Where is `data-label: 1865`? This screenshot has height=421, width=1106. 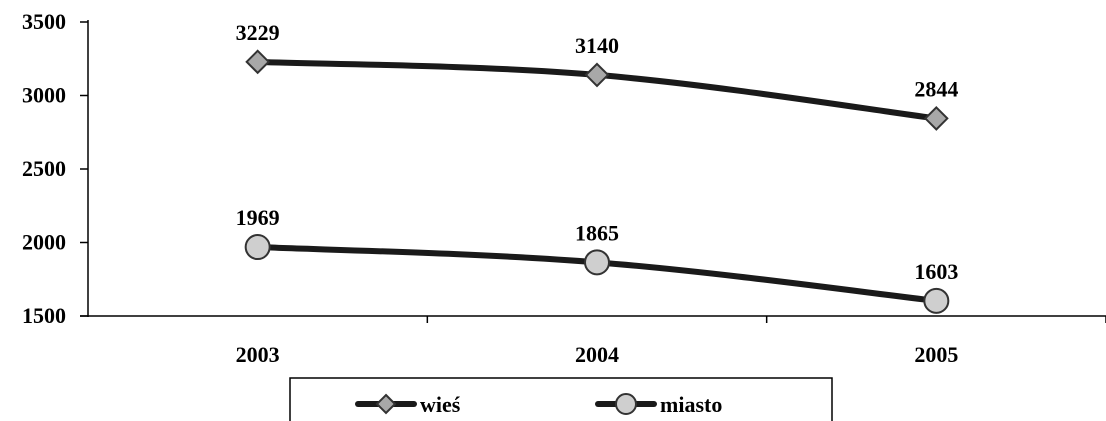 data-label: 1865 is located at coordinates (597, 232).